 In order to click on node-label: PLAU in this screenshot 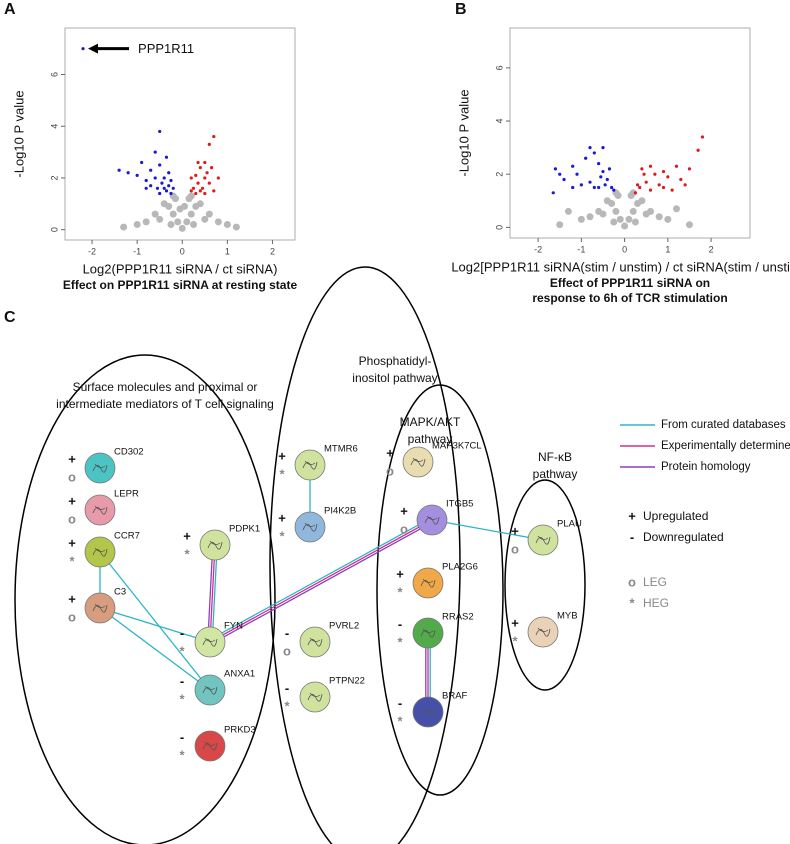, I will do `click(569, 524)`.